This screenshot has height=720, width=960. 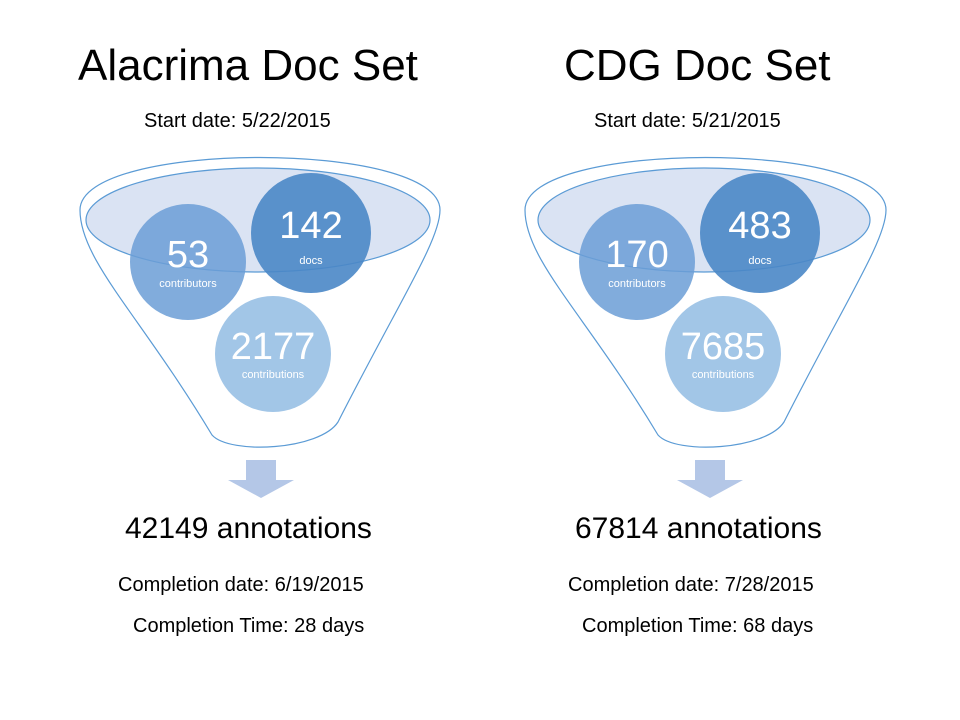 What do you see at coordinates (310, 226) in the screenshot?
I see `docs-value: 142` at bounding box center [310, 226].